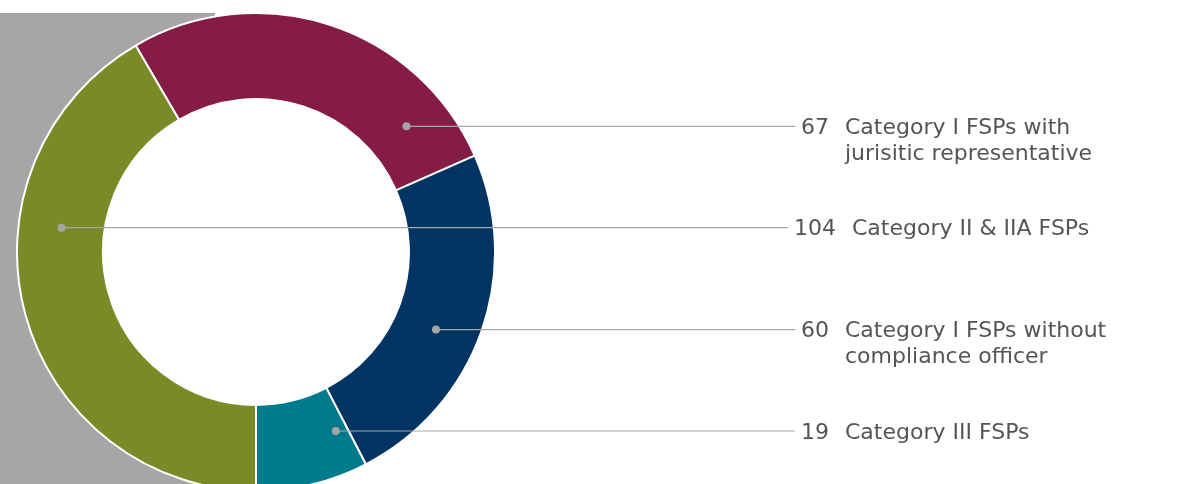  Describe the element at coordinates (815, 431) in the screenshot. I see `data-label: 19` at that location.